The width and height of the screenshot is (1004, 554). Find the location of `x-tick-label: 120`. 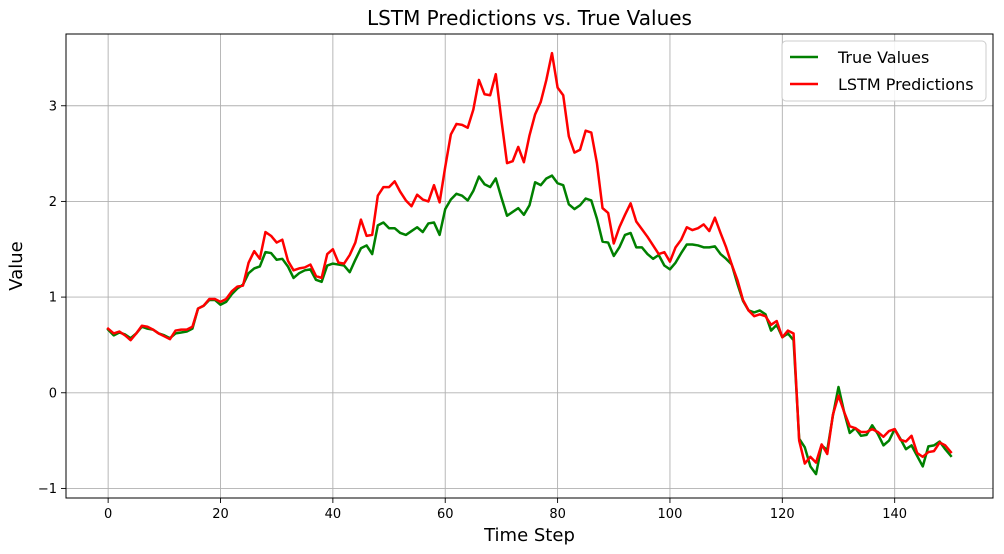

x-tick-label: 120 is located at coordinates (782, 514).